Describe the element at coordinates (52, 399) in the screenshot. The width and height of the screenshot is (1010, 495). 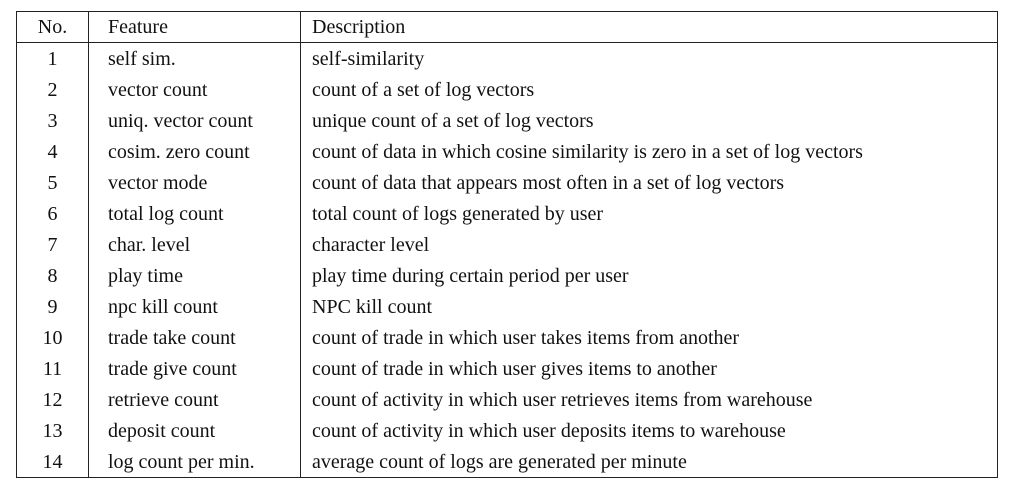
I see `row-number-cell: 12` at that location.